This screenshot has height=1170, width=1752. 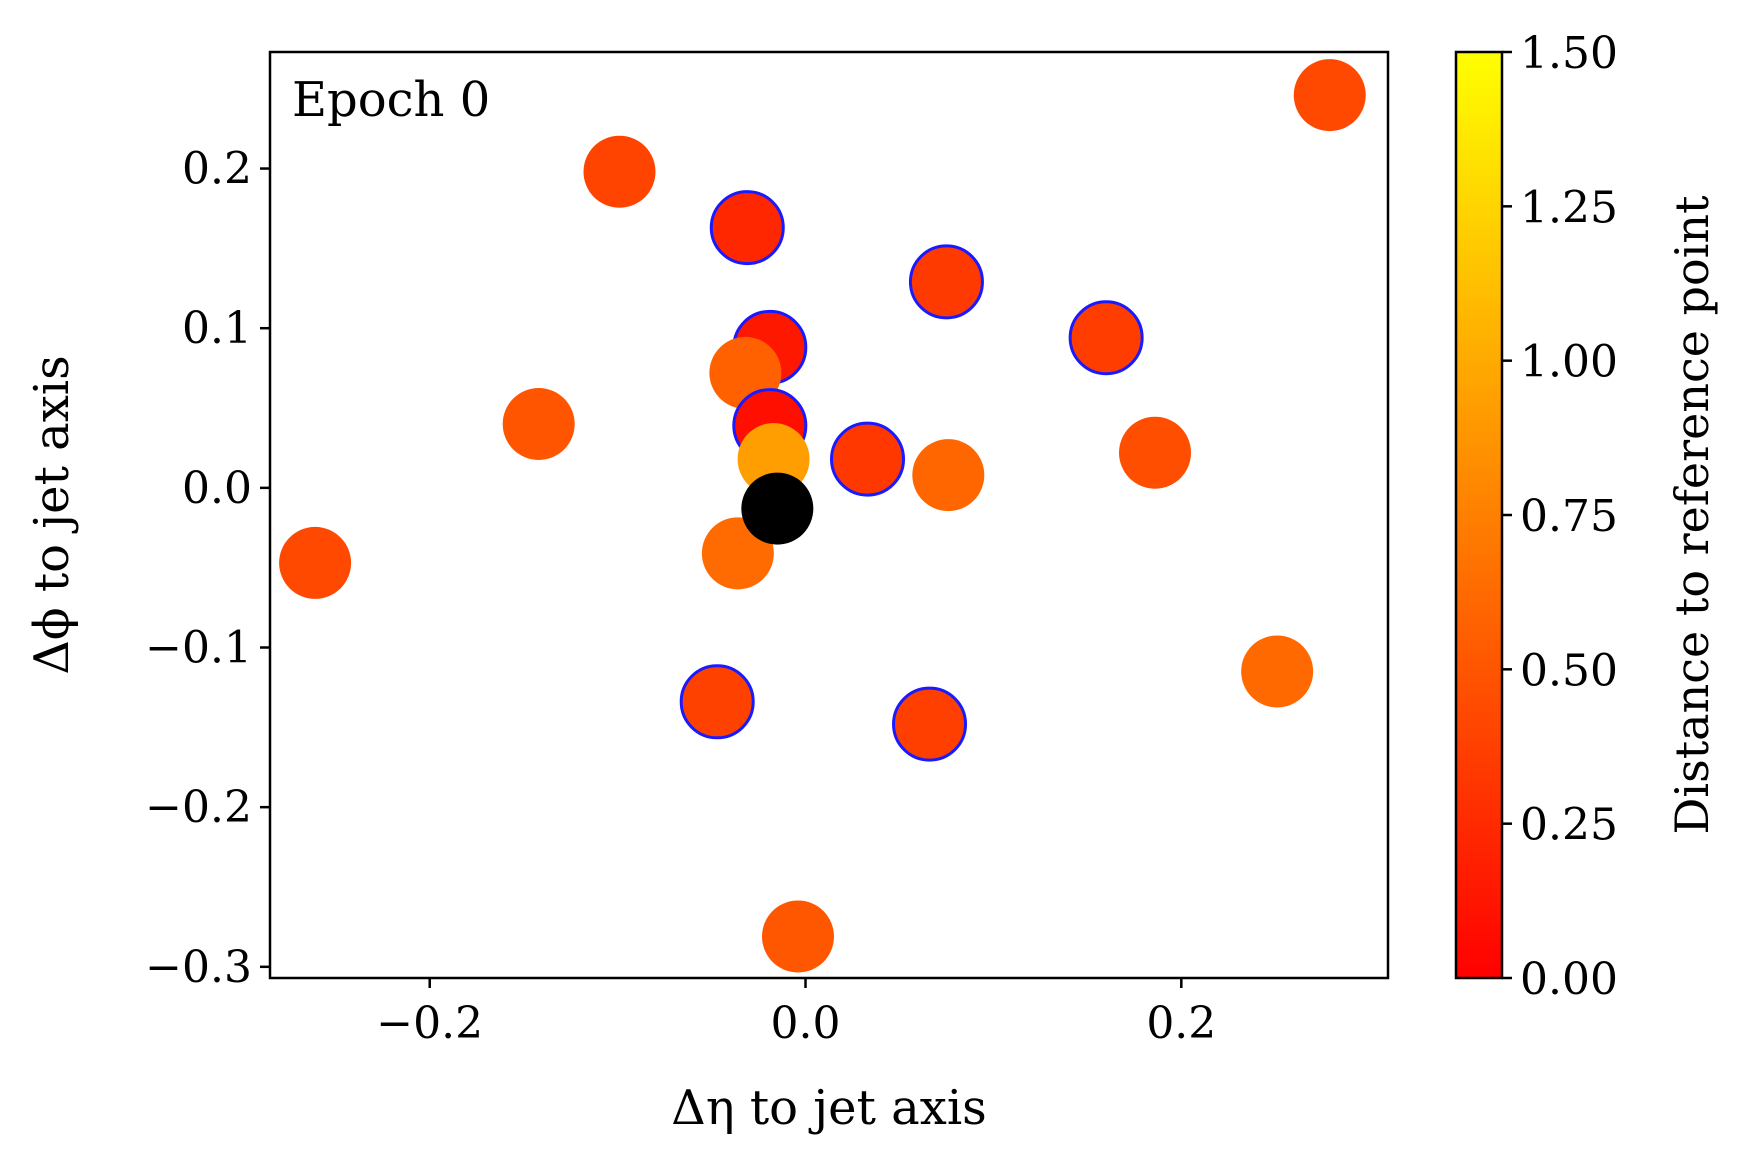 I want to click on colorbar-tick-label: 1.25, so click(x=1569, y=207).